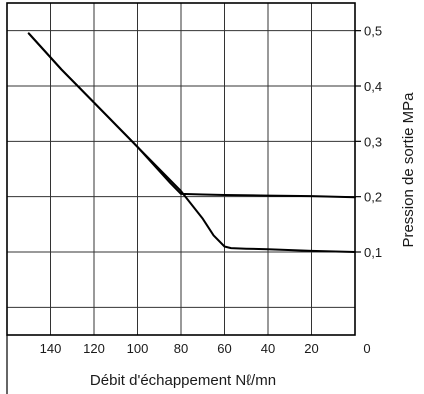  I want to click on x-tick-label: 120, so click(94, 348).